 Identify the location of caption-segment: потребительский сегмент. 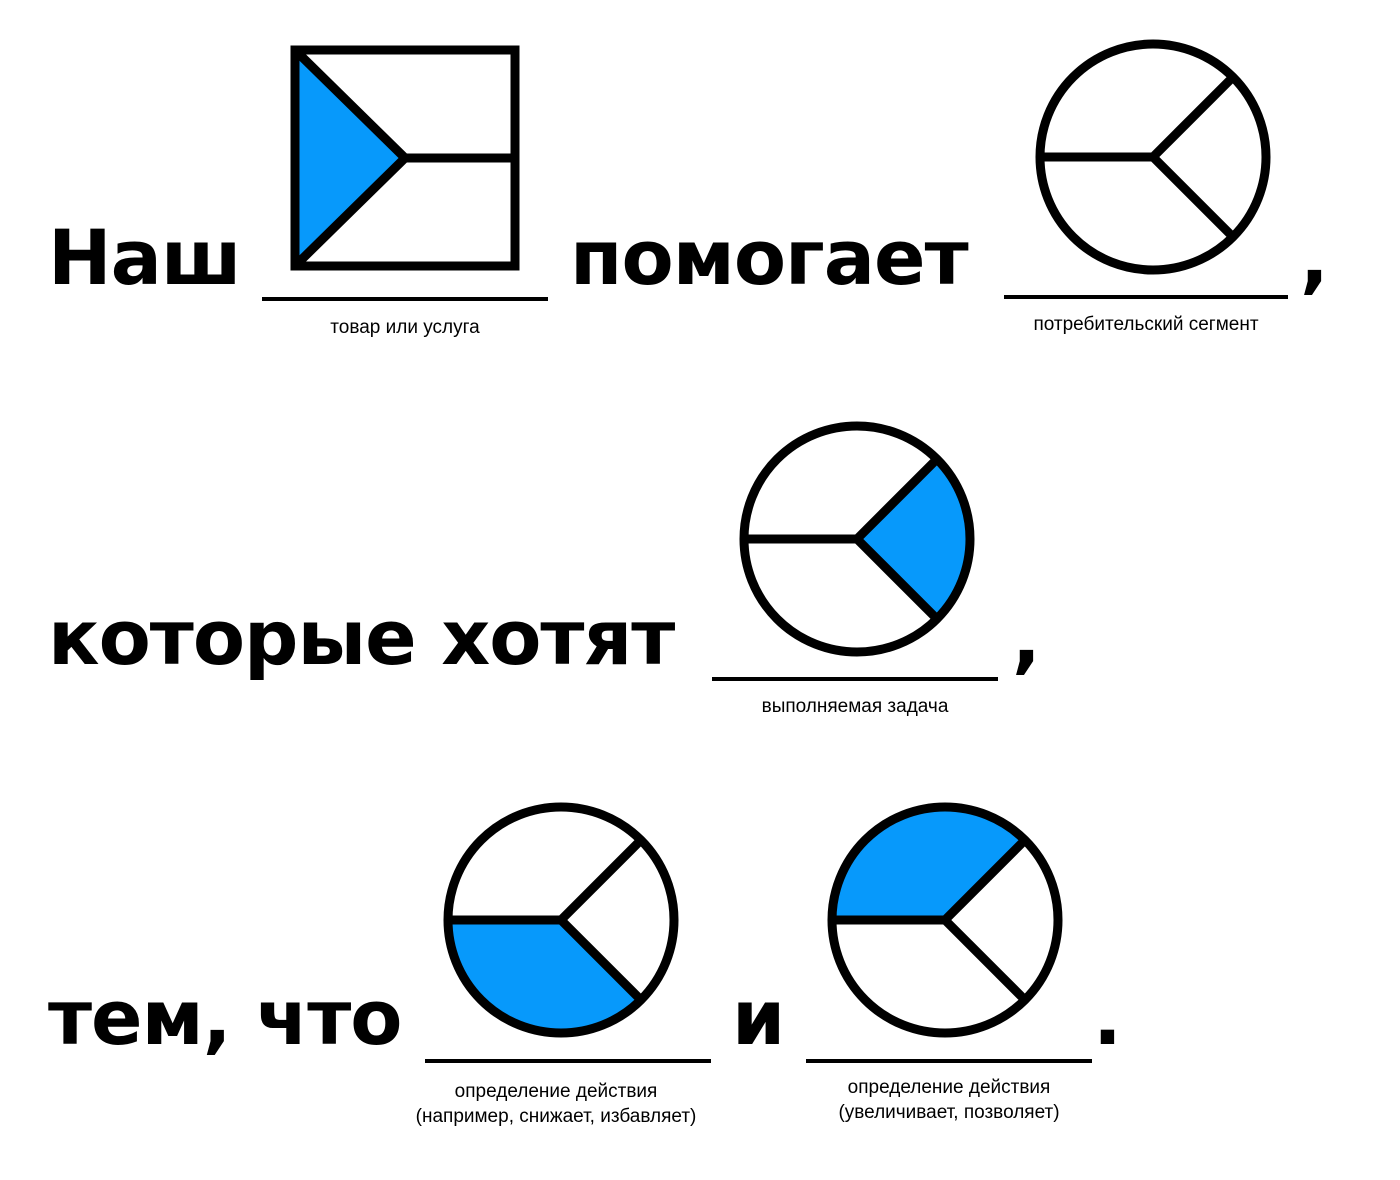
(1146, 324).